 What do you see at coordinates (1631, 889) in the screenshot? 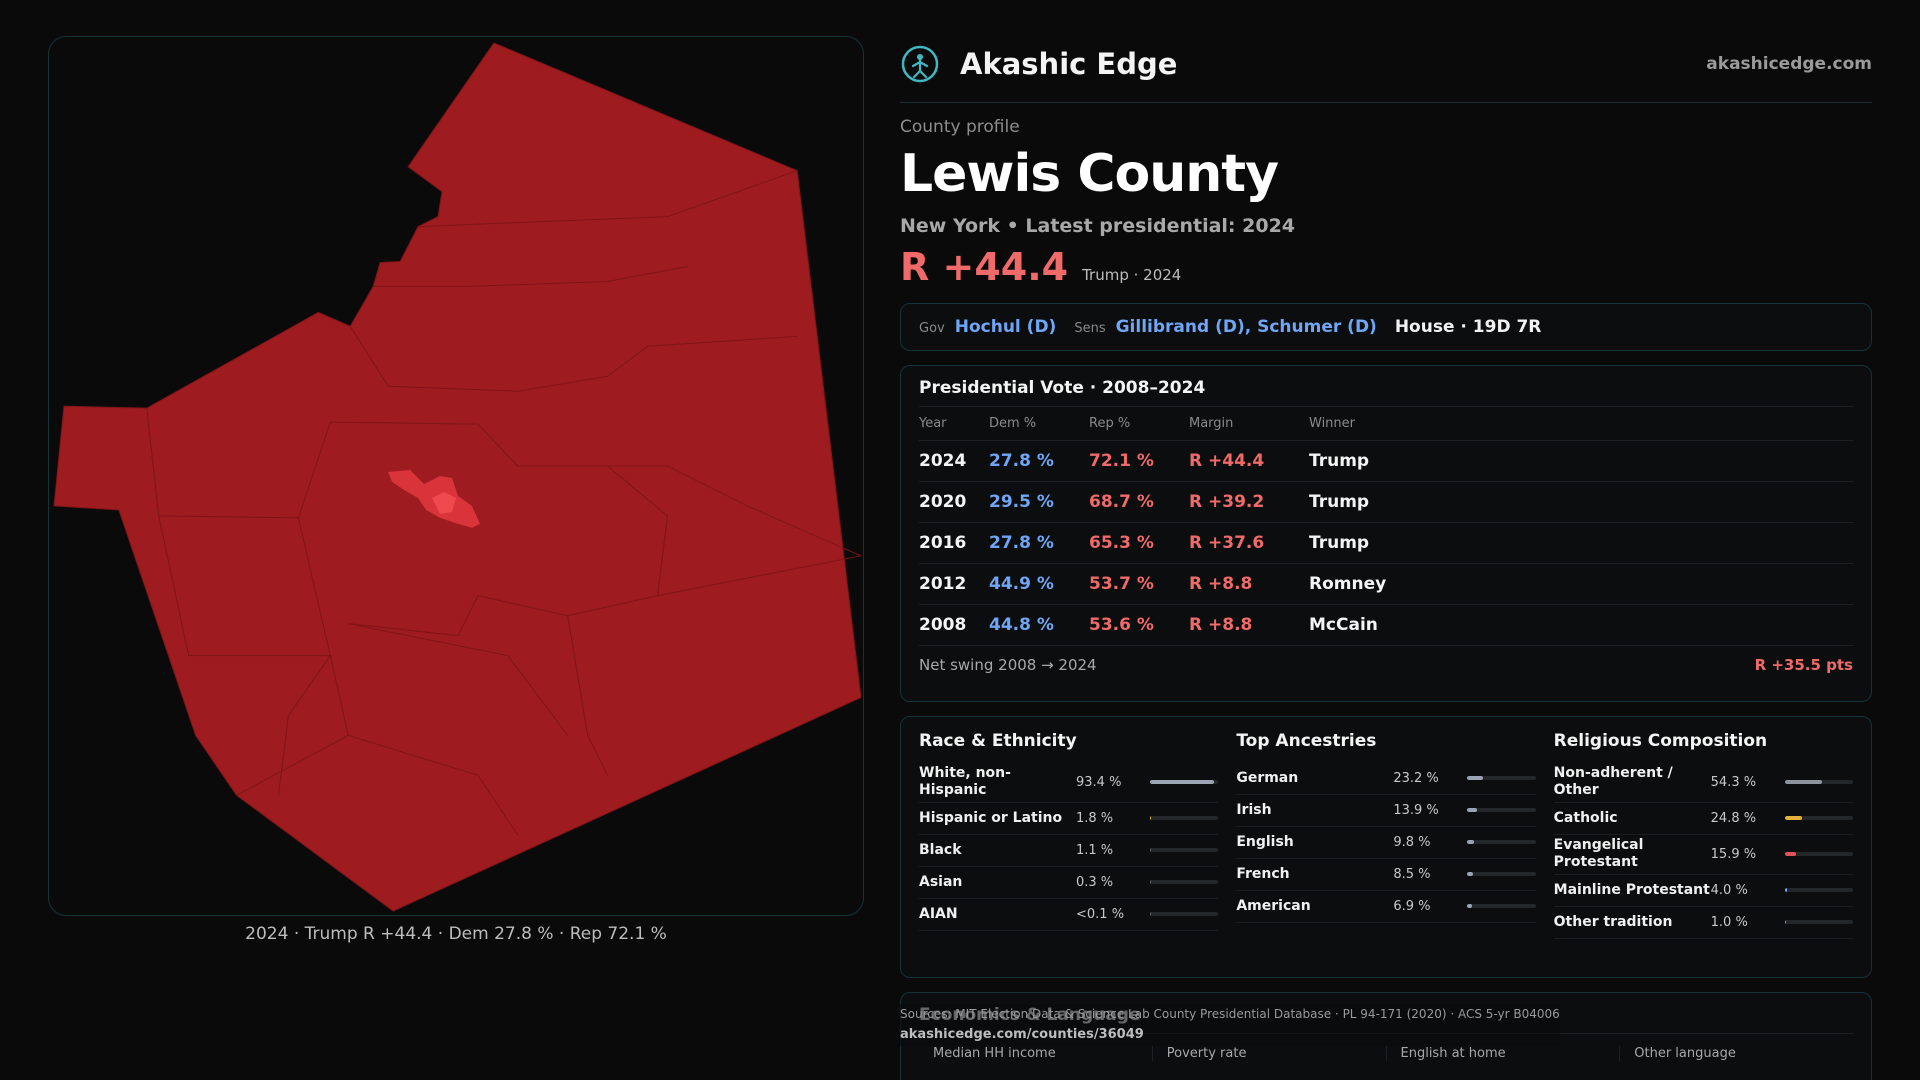
I see `religion-name: Mainline Protestant` at bounding box center [1631, 889].